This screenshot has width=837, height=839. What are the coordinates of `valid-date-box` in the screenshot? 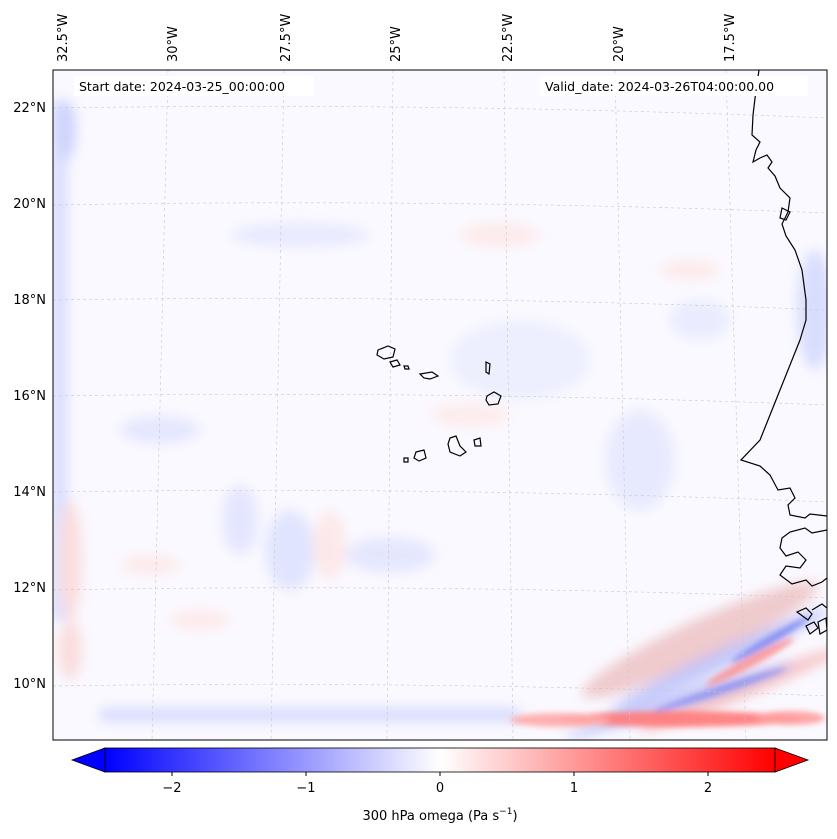 It's located at (674, 86).